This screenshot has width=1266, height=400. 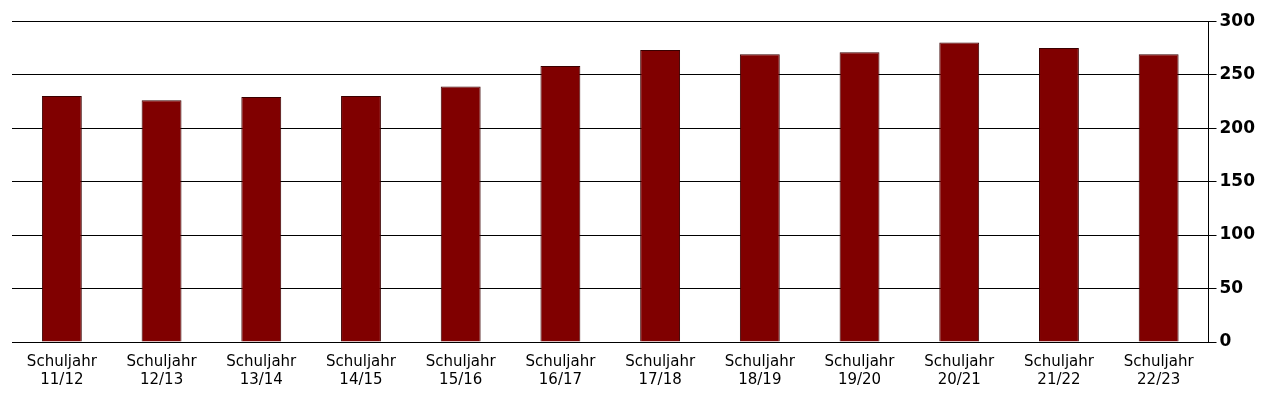 What do you see at coordinates (1237, 126) in the screenshot?
I see `y-tick-label: 200` at bounding box center [1237, 126].